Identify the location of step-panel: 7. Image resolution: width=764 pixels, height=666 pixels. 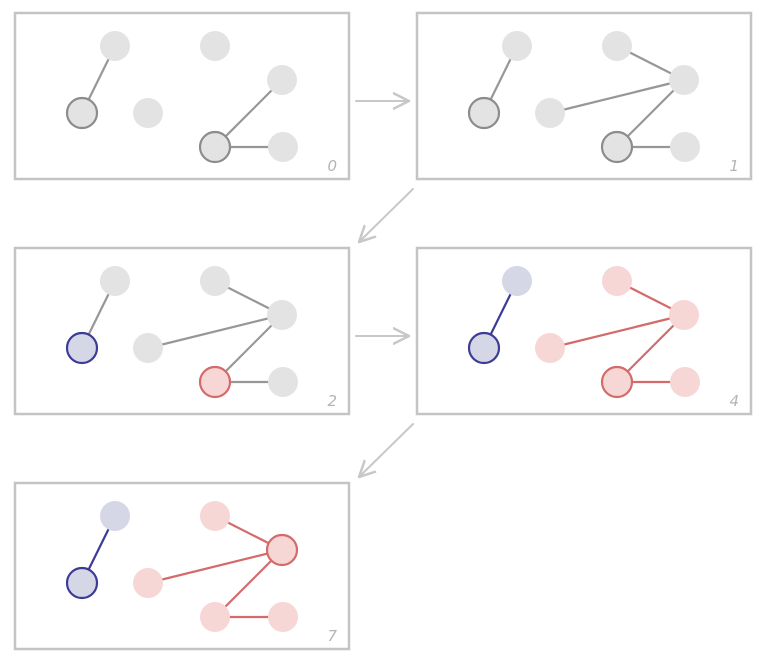
(182, 566).